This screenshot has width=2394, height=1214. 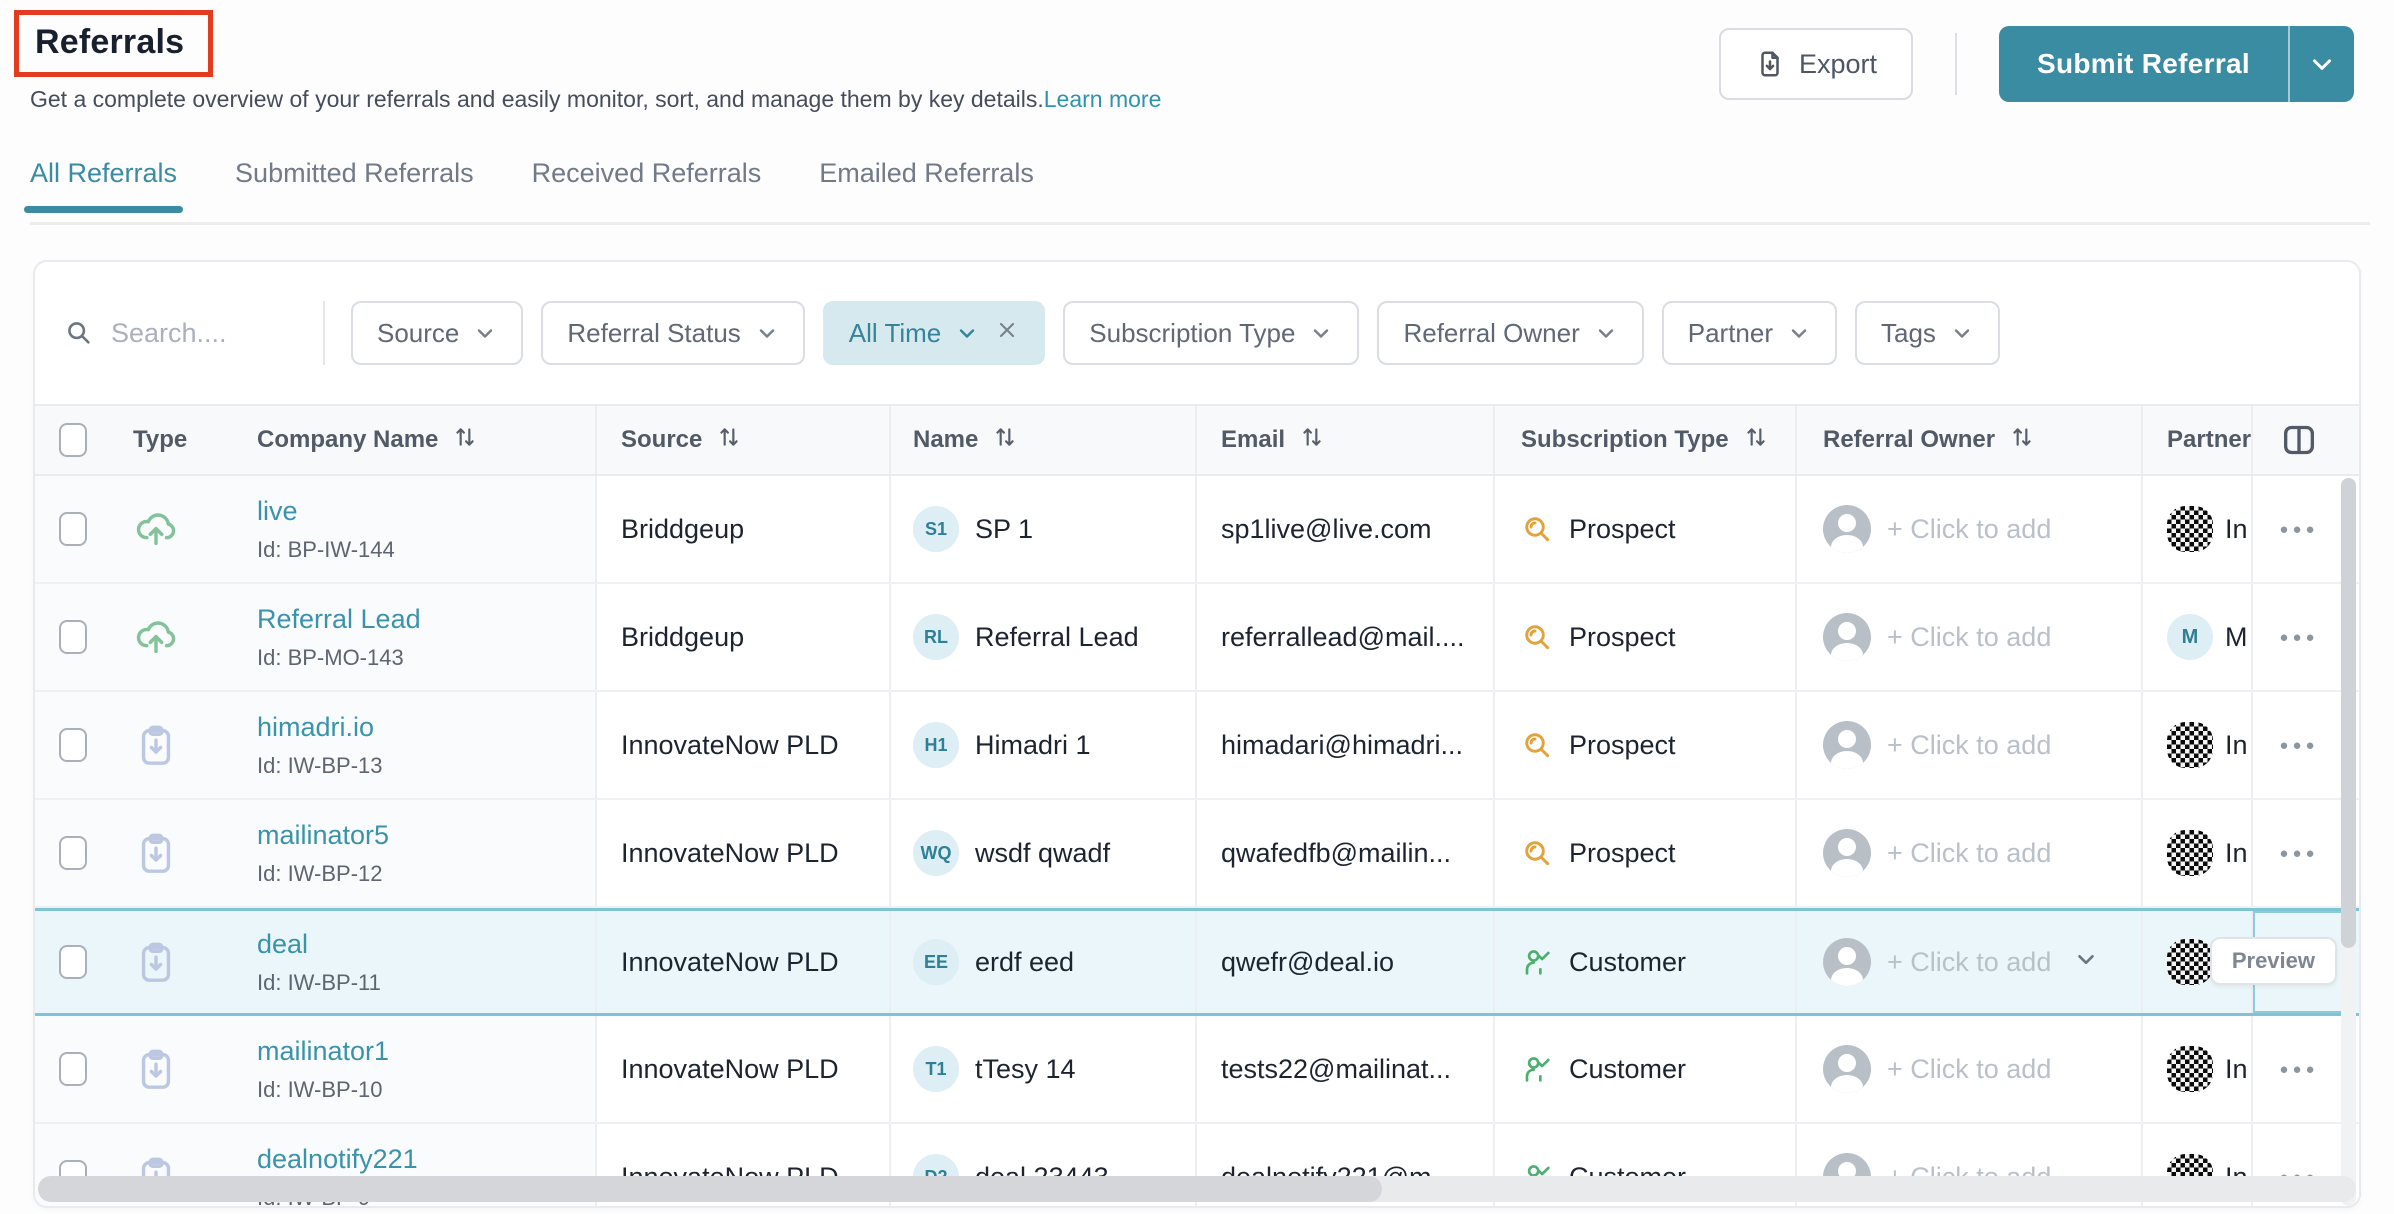 What do you see at coordinates (410, 440) in the screenshot?
I see `col-company-name: Company Name` at bounding box center [410, 440].